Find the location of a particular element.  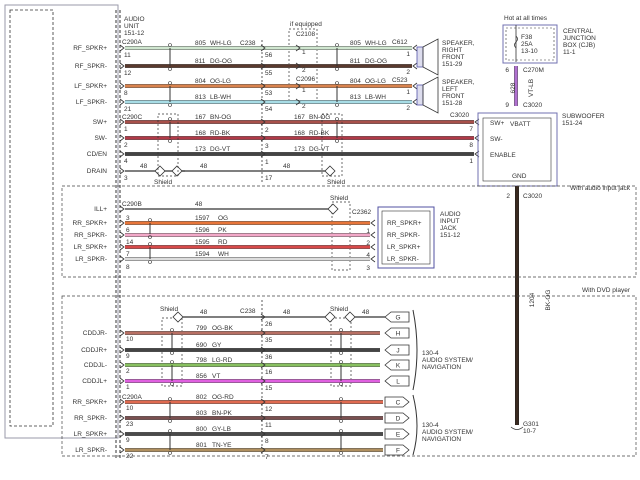

pin-number: 53 is located at coordinates (269, 93).